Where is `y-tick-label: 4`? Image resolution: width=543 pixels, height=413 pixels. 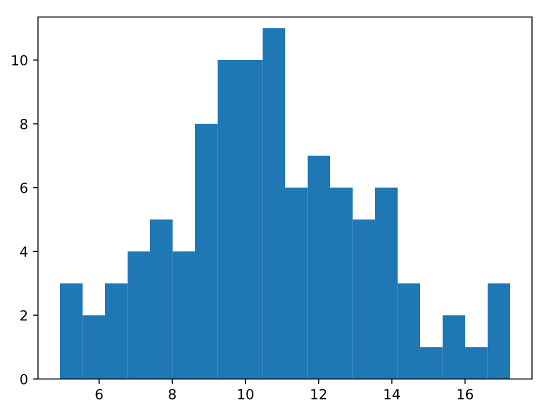
y-tick-label: 4 is located at coordinates (24, 251).